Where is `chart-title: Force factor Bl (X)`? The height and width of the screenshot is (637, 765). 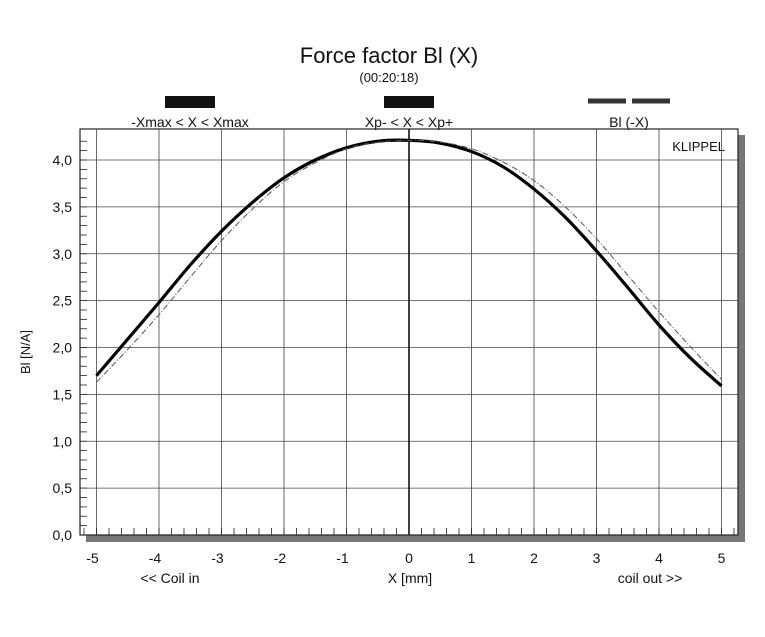
chart-title: Force factor Bl (X) is located at coordinates (389, 55).